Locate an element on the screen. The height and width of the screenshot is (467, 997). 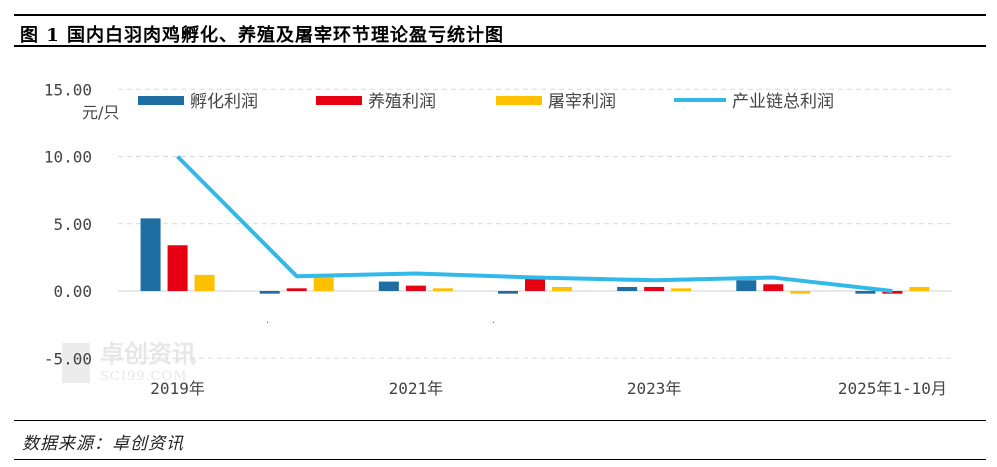
x-axis-ticks: 2019年 2021年 2023年 2025年1-10月 is located at coordinates (548, 388).